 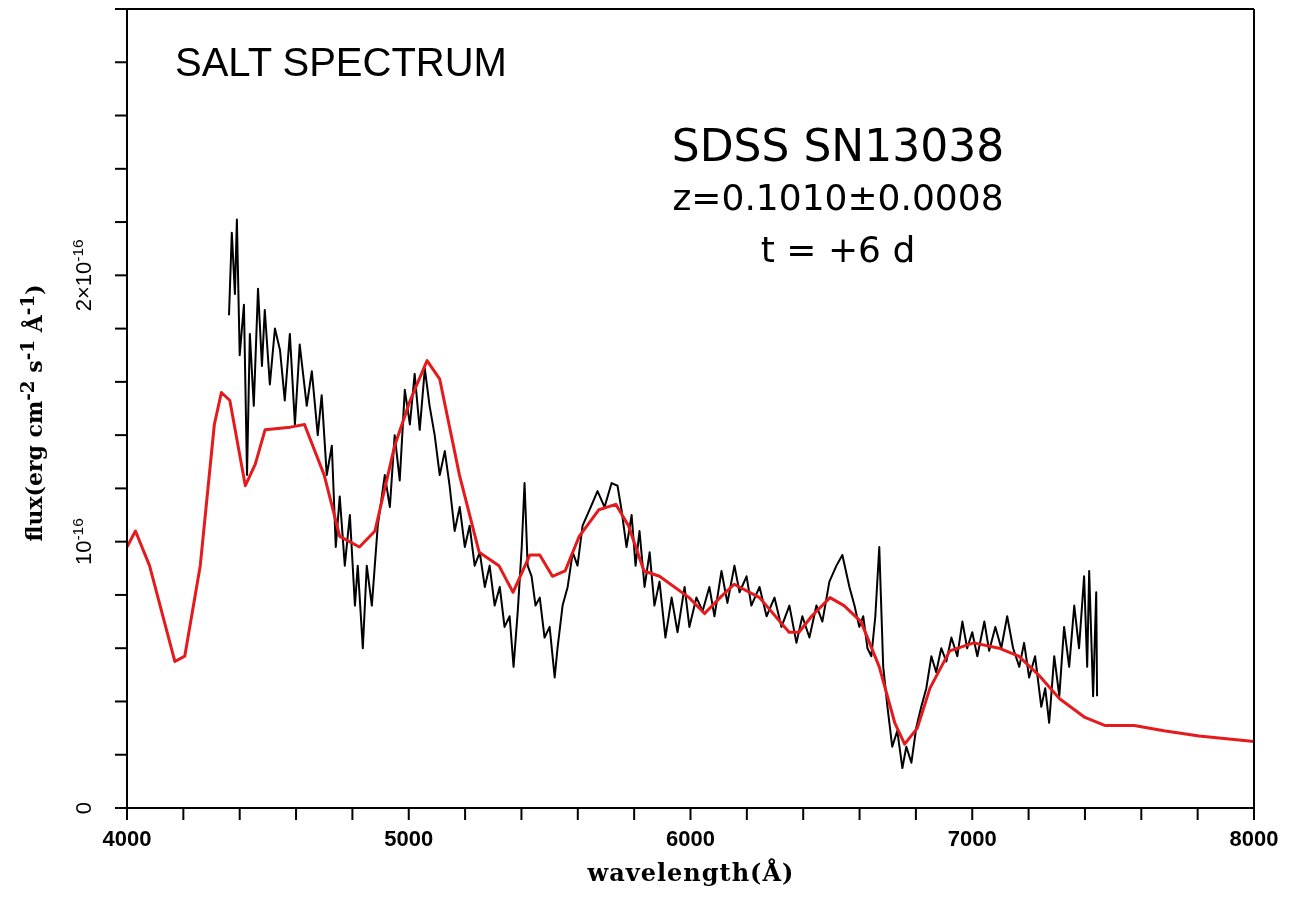 I want to click on annotation: z=0.1010±0.0008, so click(x=838, y=198).